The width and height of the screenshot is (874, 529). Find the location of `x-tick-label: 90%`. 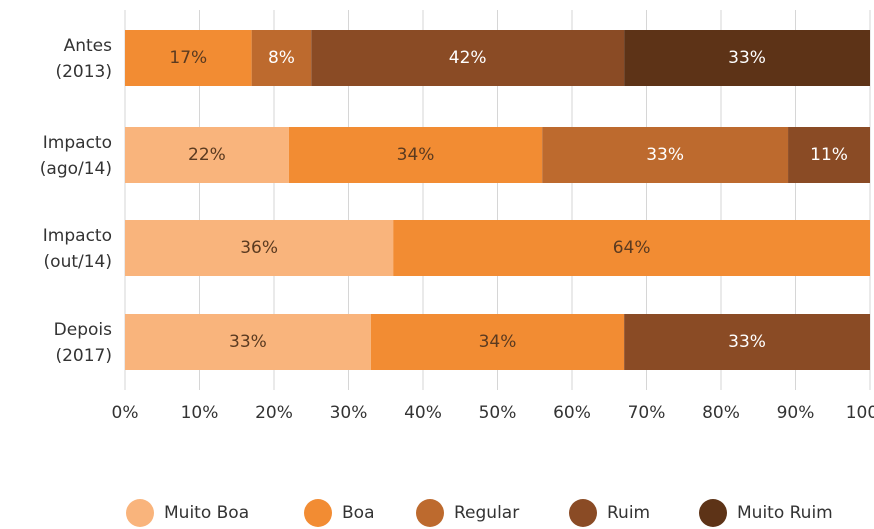

x-tick-label: 90% is located at coordinates (796, 413).